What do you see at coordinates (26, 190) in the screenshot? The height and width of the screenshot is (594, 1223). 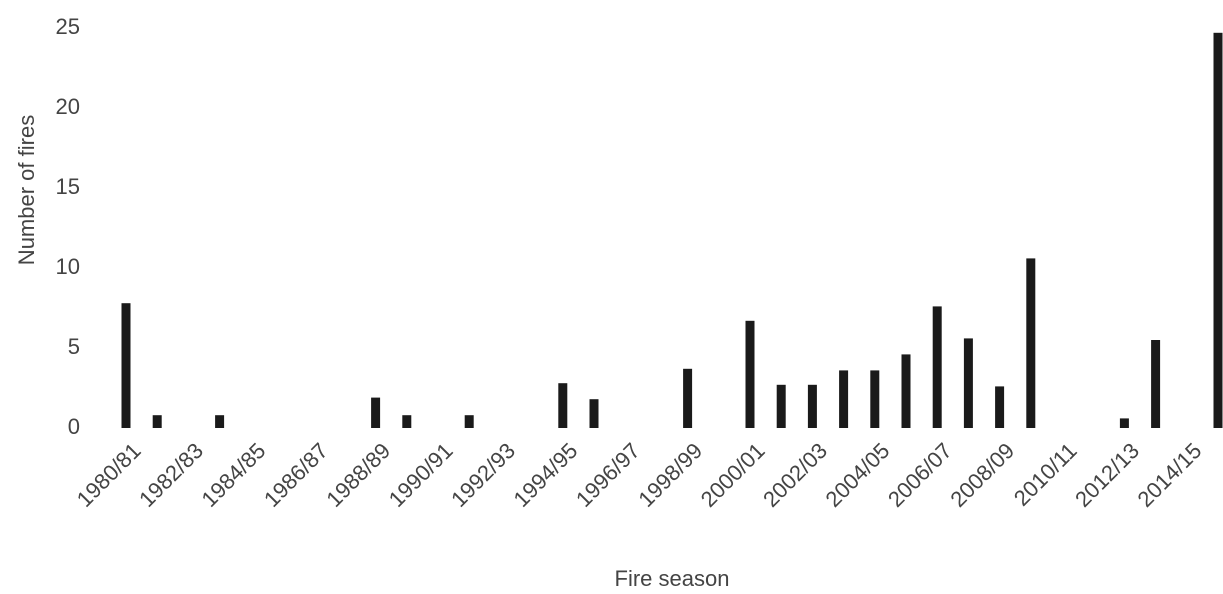 I see `y-axis-title: Number of fires` at bounding box center [26, 190].